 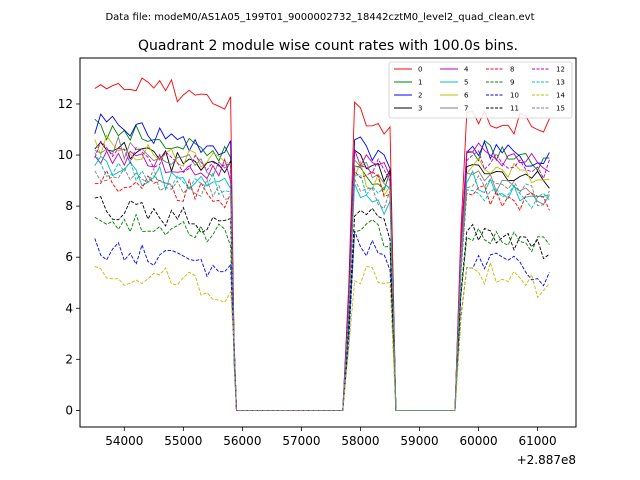 I want to click on legend-label-15: 15, so click(x=560, y=109).